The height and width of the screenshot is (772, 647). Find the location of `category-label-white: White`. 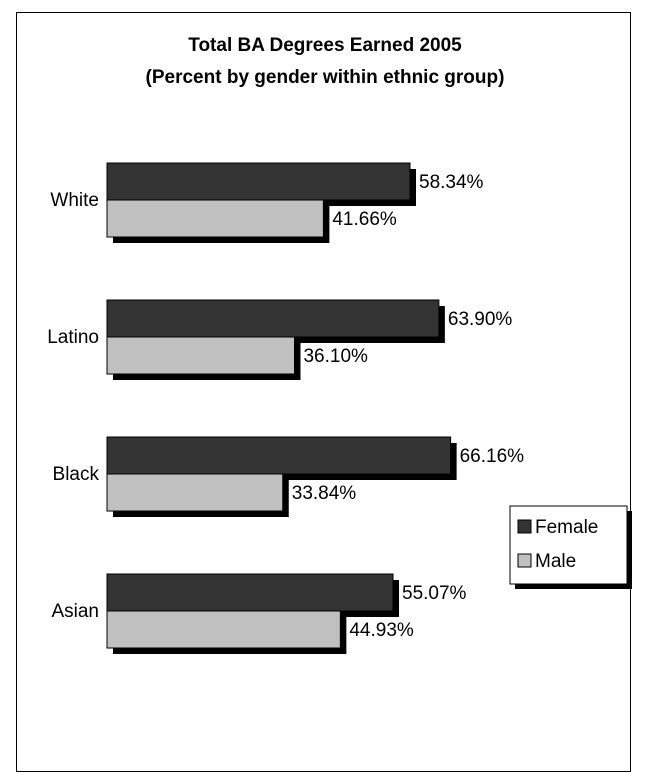

category-label-white: White is located at coordinates (74, 200).